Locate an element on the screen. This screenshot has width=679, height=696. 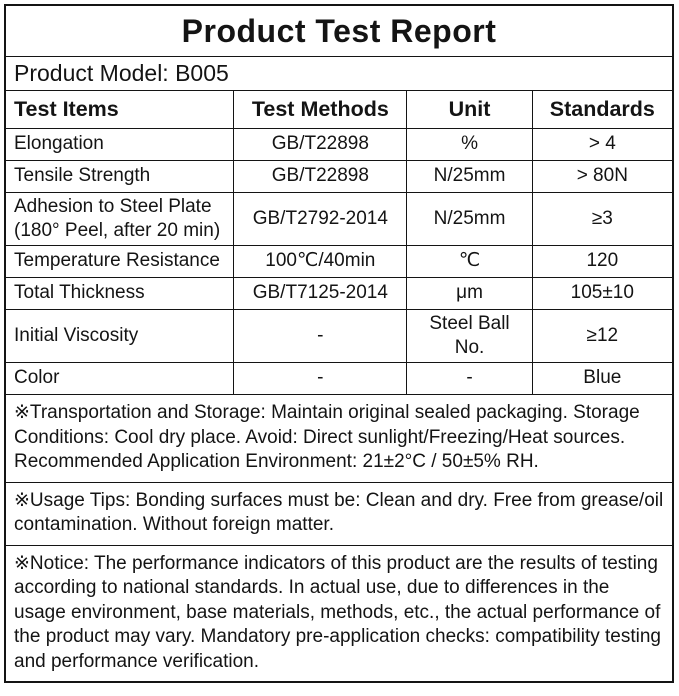
table-header-row: Test Items Test Methods Unit Standards is located at coordinates (339, 109).